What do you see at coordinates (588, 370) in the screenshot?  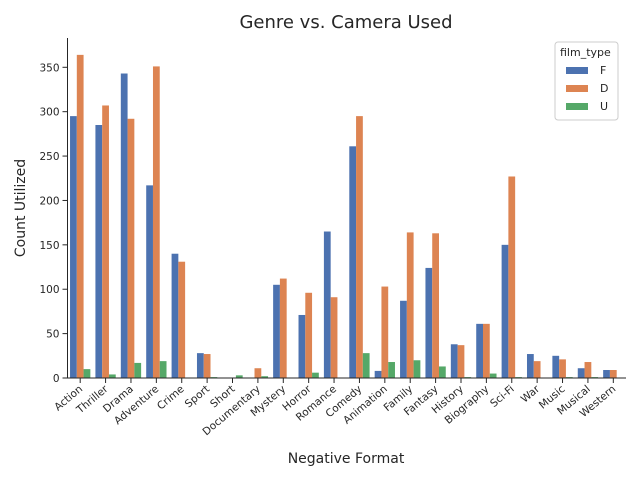 I see `bar-d-musical` at bounding box center [588, 370].